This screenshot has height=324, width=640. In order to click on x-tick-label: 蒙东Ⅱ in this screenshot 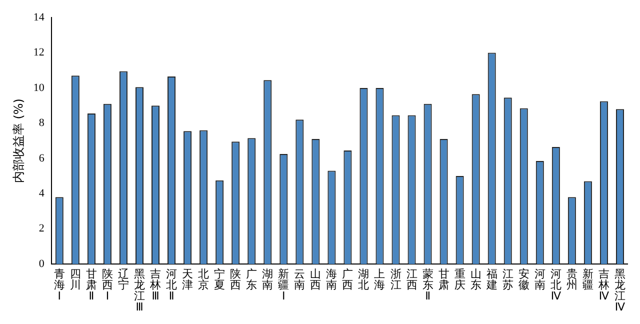, I will do `click(428, 284)`.